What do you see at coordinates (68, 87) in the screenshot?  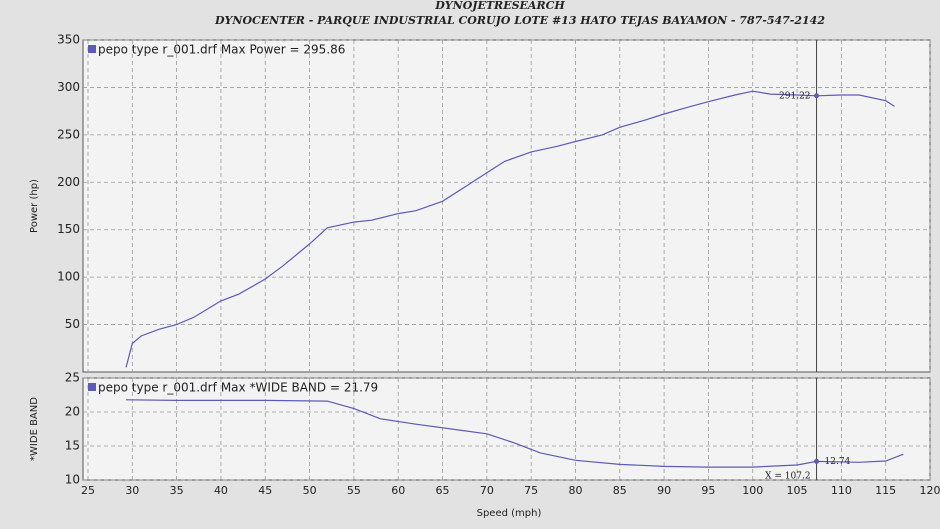 I see `y-tick-label: 300` at bounding box center [68, 87].